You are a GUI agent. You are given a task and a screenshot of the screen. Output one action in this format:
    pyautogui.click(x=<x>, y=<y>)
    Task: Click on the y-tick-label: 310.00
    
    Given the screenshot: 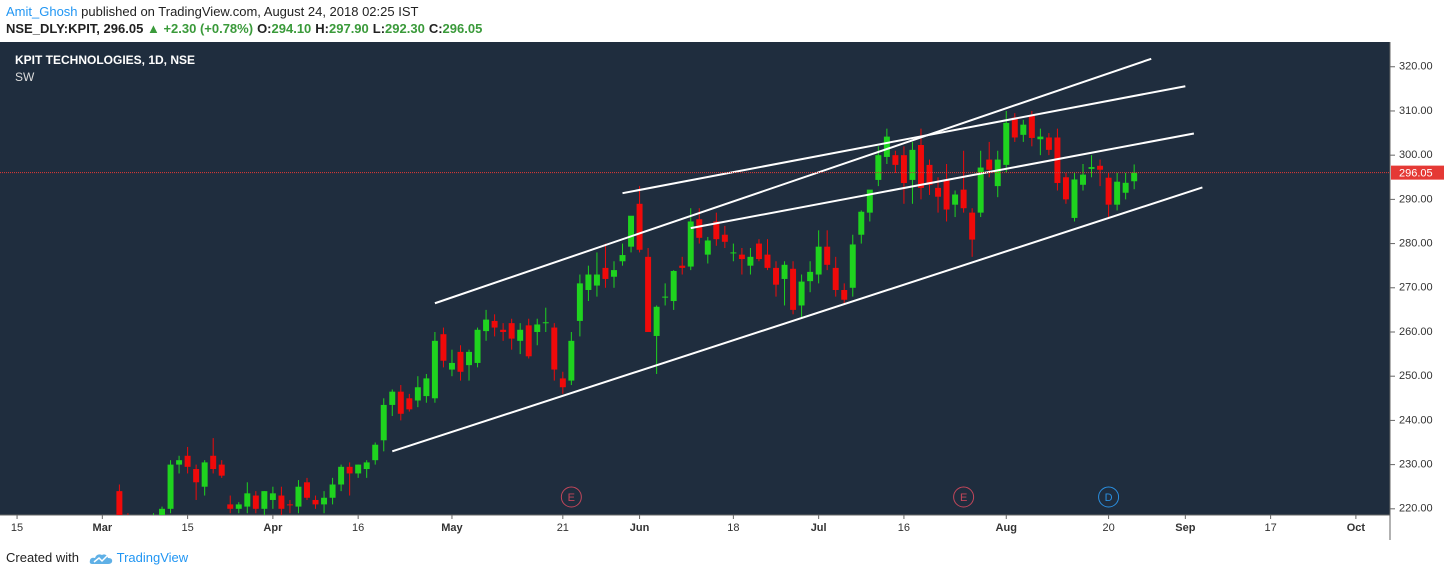 What is the action you would take?
    pyautogui.click(x=1416, y=111)
    